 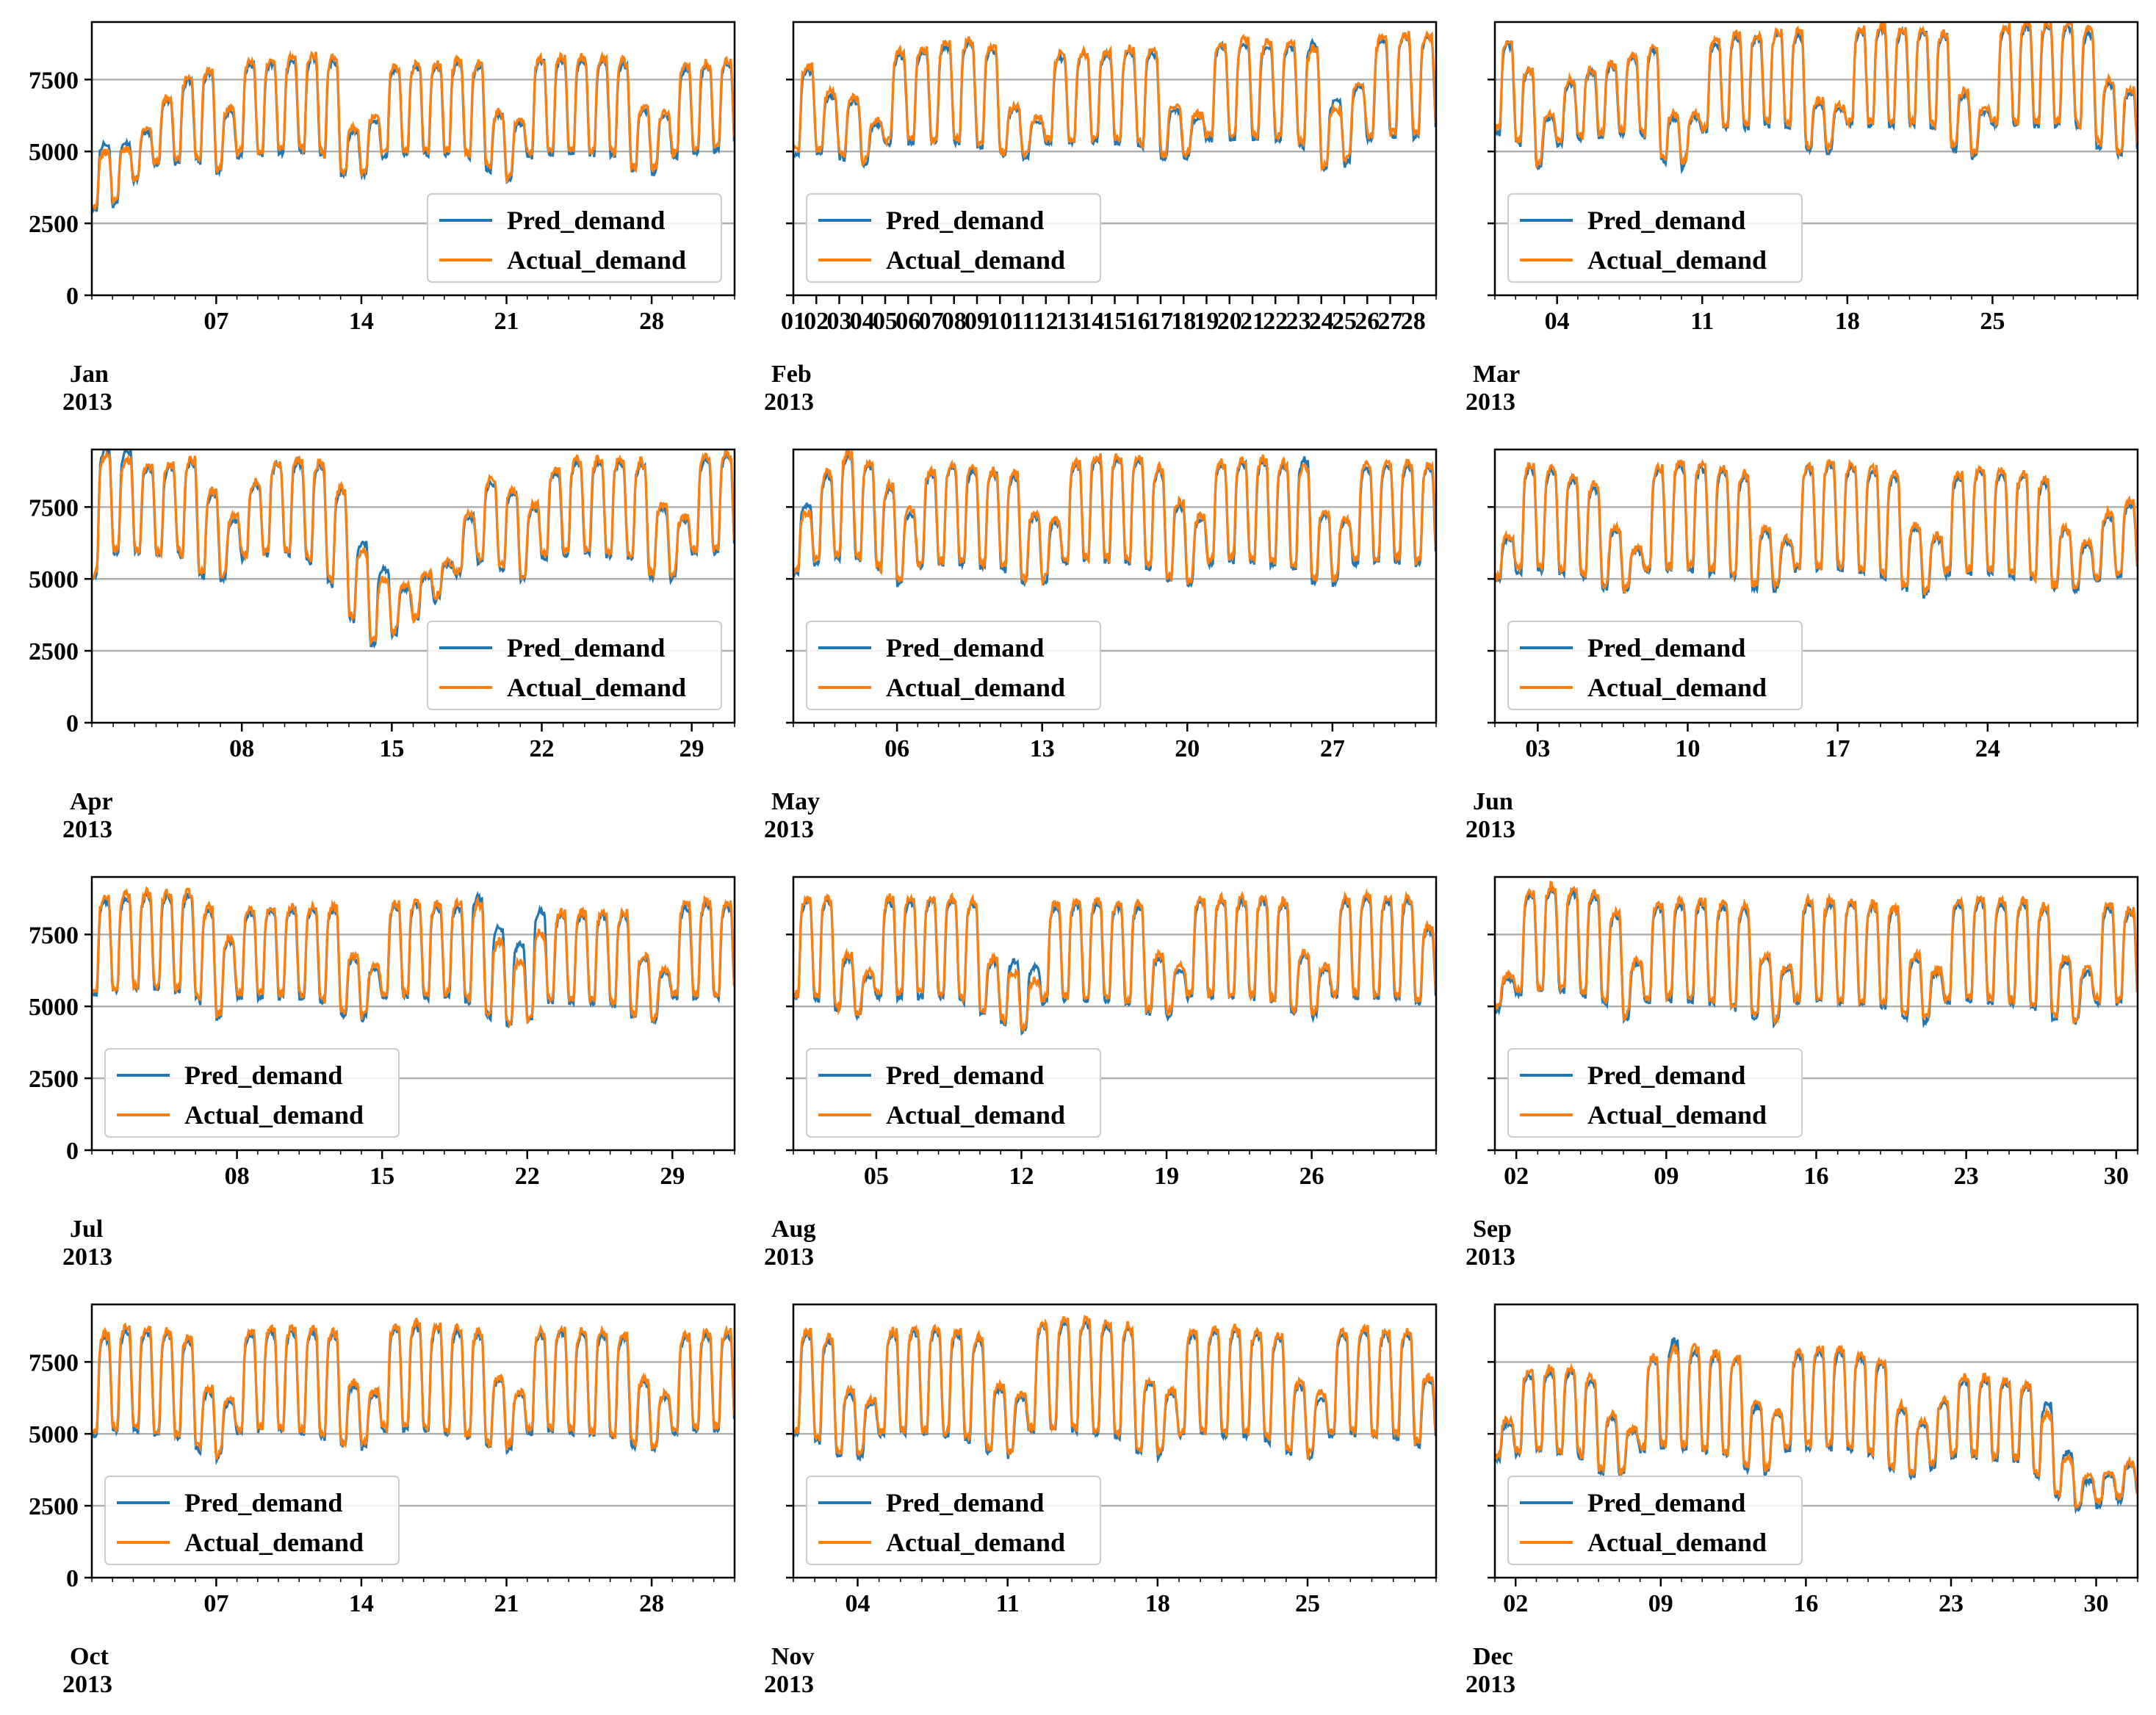 What do you see at coordinates (793, 1229) in the screenshot?
I see `month-label: Aug` at bounding box center [793, 1229].